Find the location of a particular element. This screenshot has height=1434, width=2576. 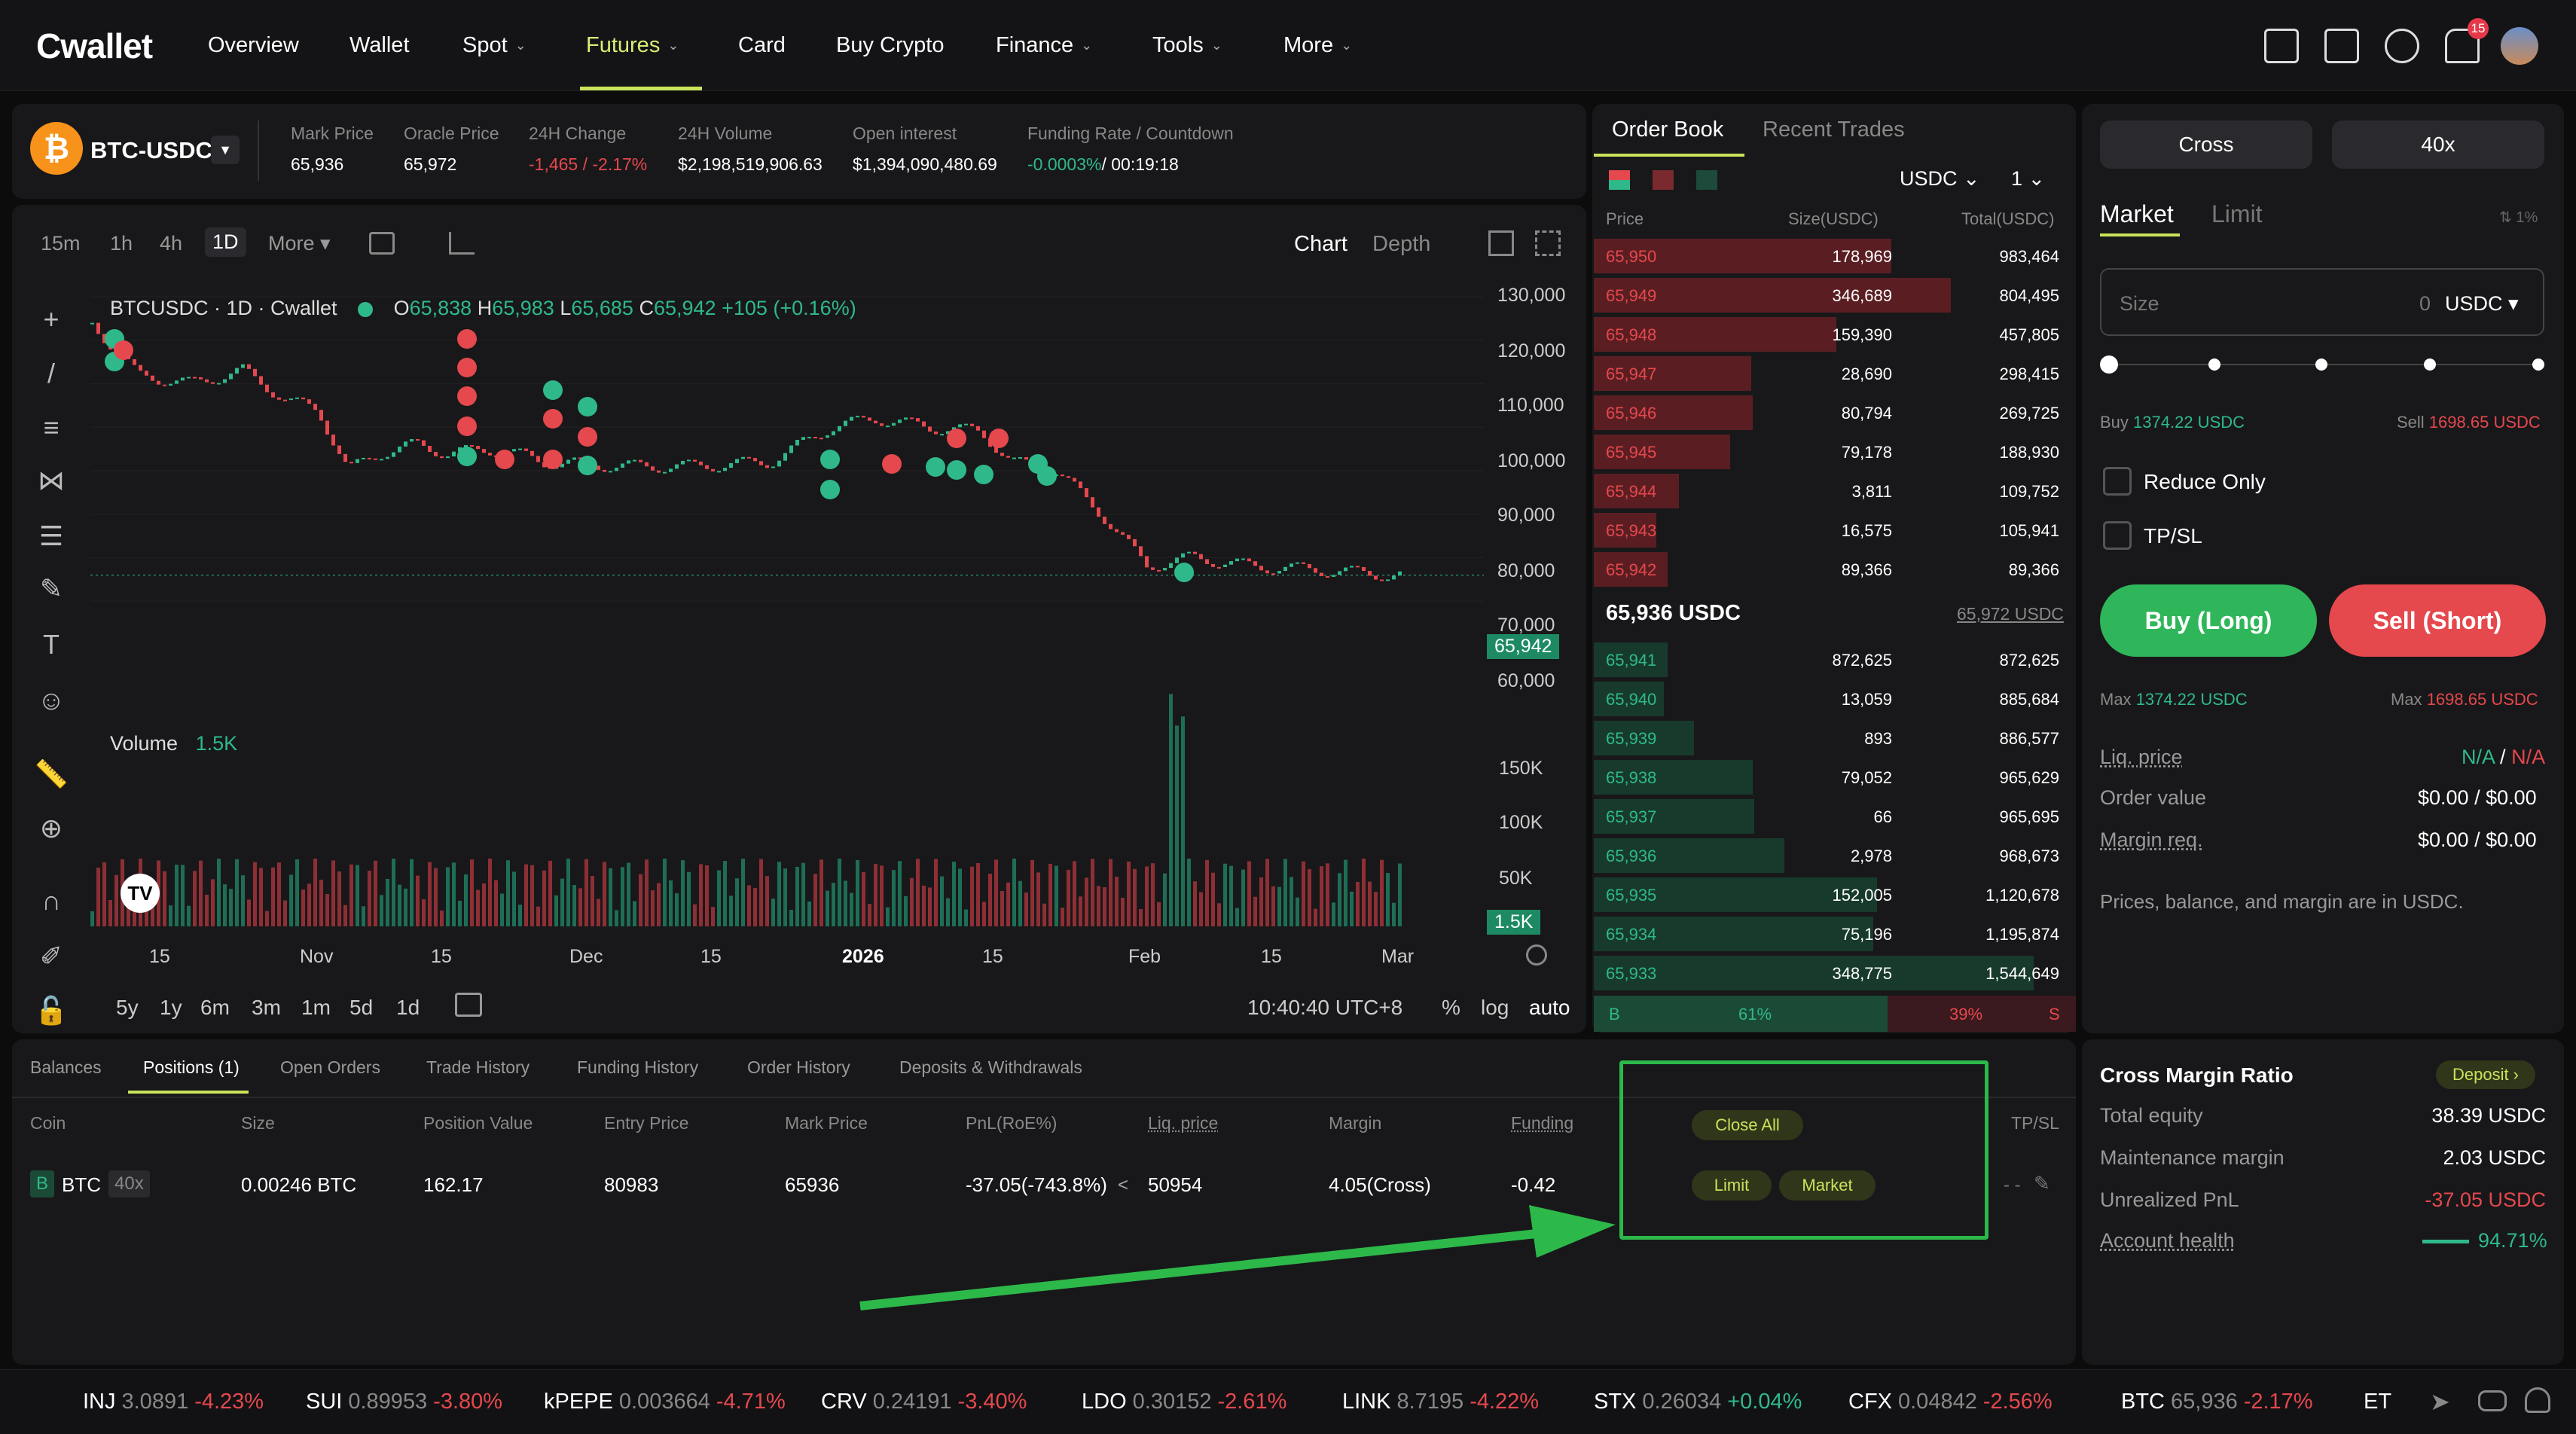

edit-tpsl-icon: ✎ is located at coordinates (2042, 1183).